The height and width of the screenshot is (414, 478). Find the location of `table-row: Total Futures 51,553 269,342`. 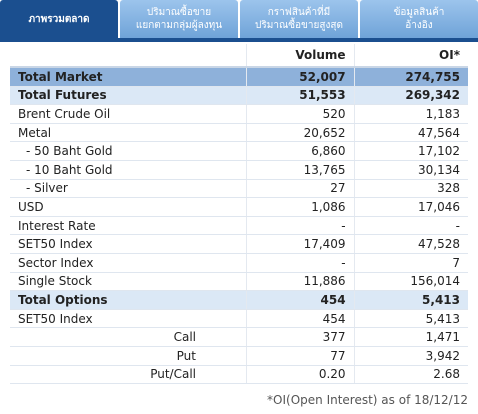

table-row: Total Futures 51,553 269,342 is located at coordinates (239, 96).